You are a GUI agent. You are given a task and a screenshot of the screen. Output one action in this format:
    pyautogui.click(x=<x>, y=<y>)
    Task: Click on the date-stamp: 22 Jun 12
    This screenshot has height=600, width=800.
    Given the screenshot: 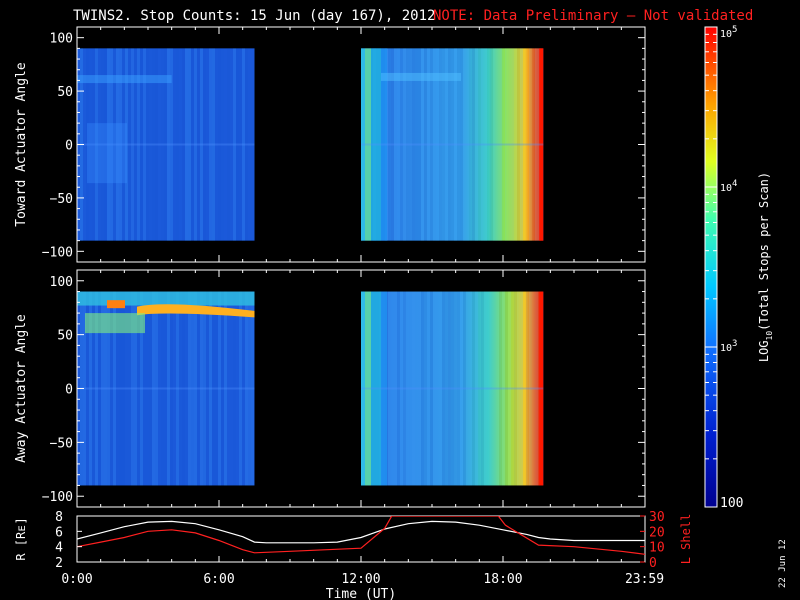 What is the action you would take?
    pyautogui.click(x=783, y=563)
    